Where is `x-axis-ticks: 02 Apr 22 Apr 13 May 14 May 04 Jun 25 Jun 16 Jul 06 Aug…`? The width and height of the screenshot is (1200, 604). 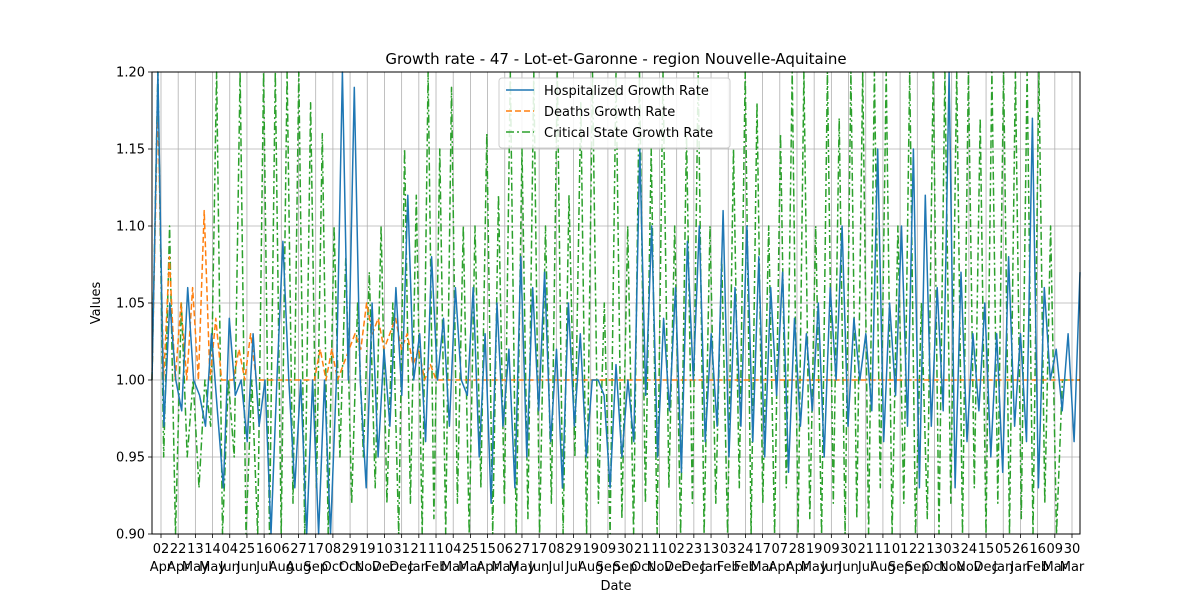
x-axis-ticks: 02 Apr 22 Apr 13 May 14 May 04 Jun 25 Jun 16 Jul 06 Aug… is located at coordinates (617, 554).